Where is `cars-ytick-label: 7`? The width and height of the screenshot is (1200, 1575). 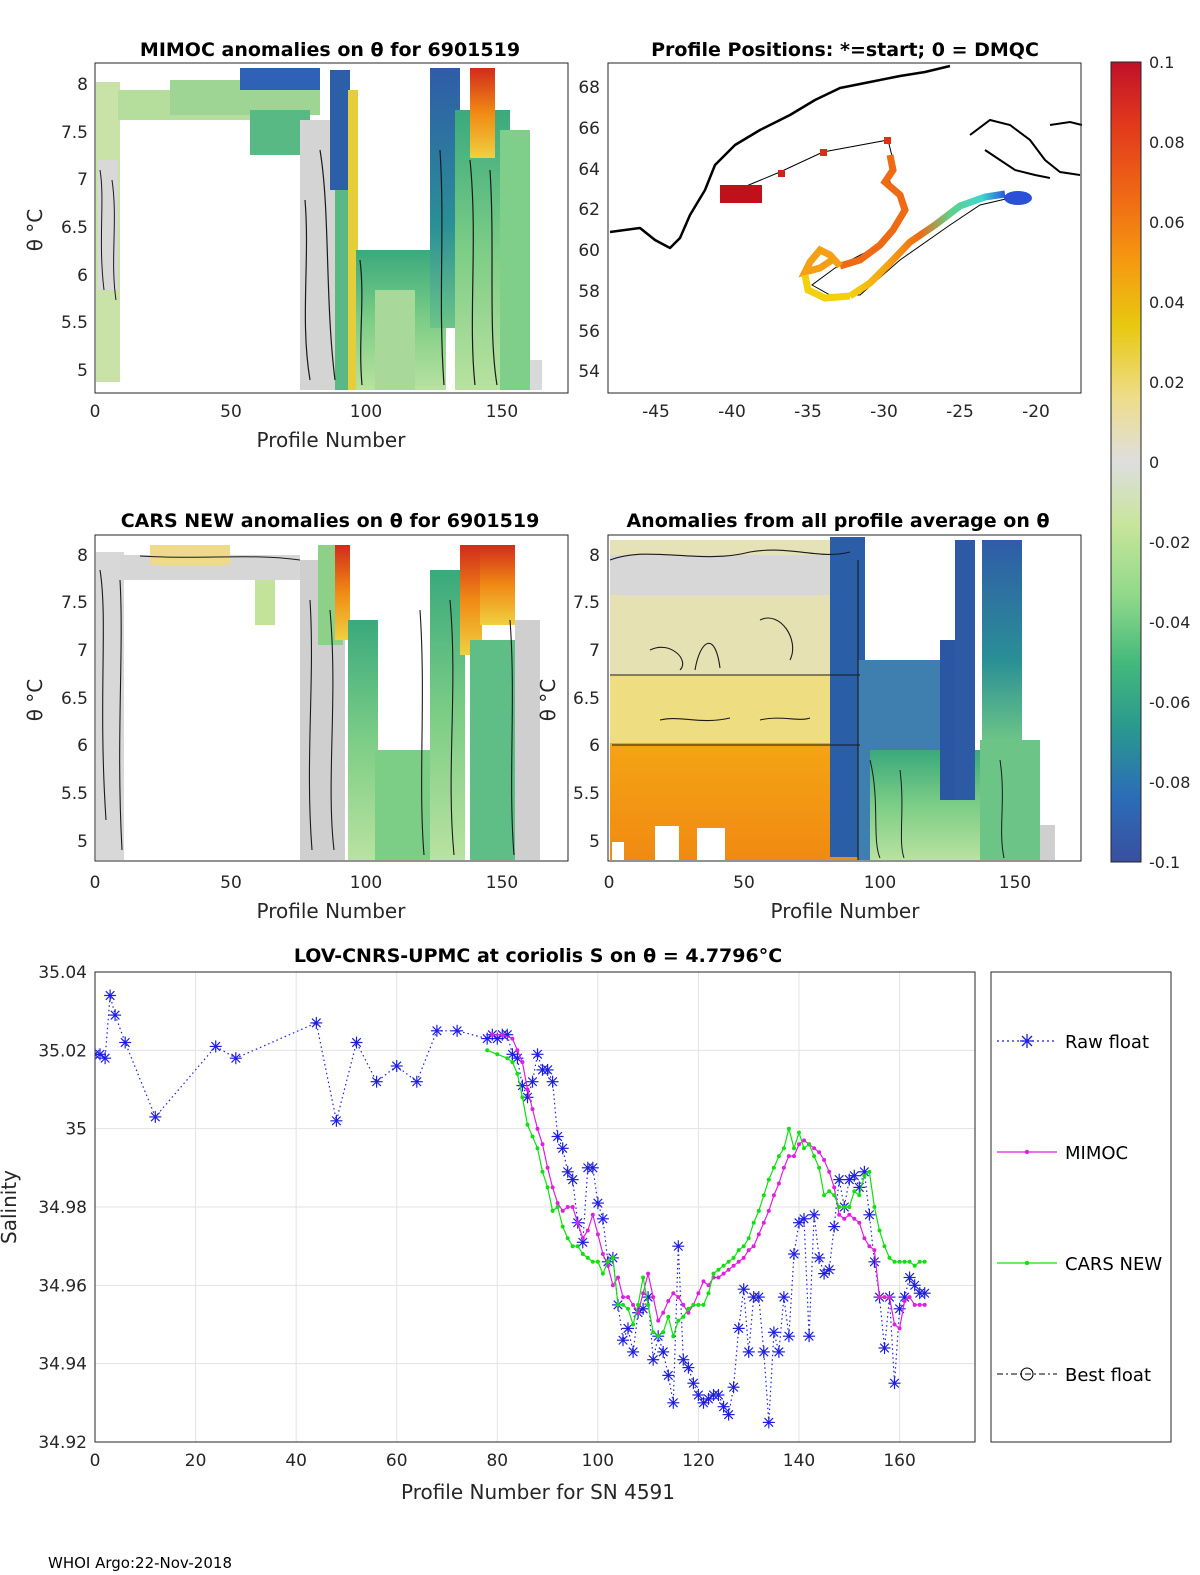
cars-ytick-label: 7 is located at coordinates (82, 651).